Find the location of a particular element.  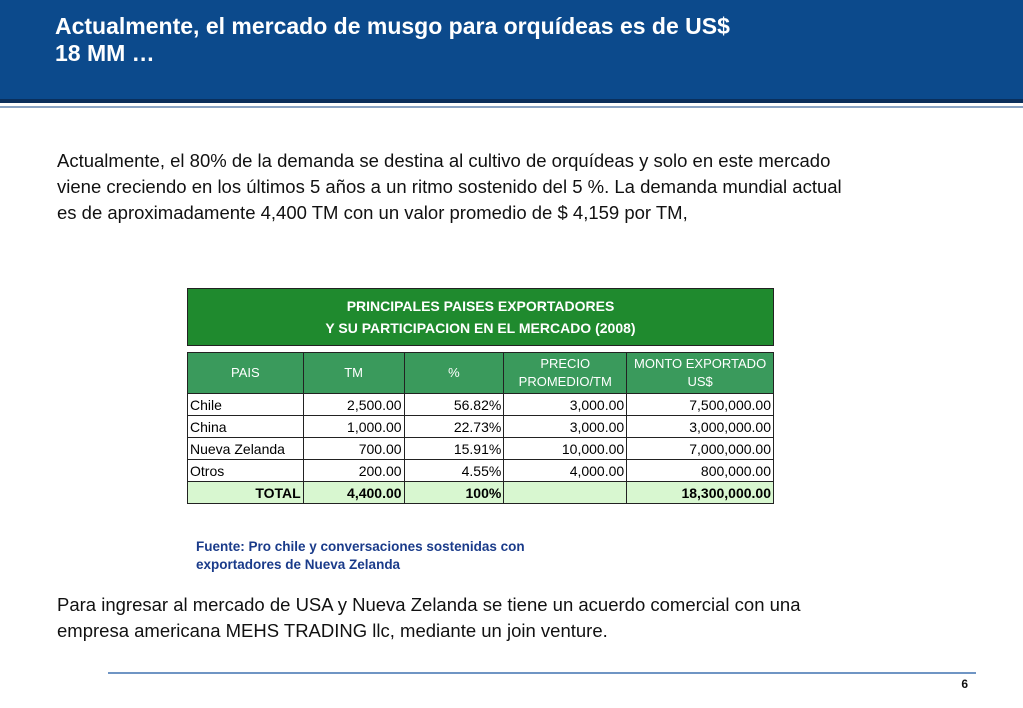

cell-monto: 7,000,000.00 is located at coordinates (700, 448).